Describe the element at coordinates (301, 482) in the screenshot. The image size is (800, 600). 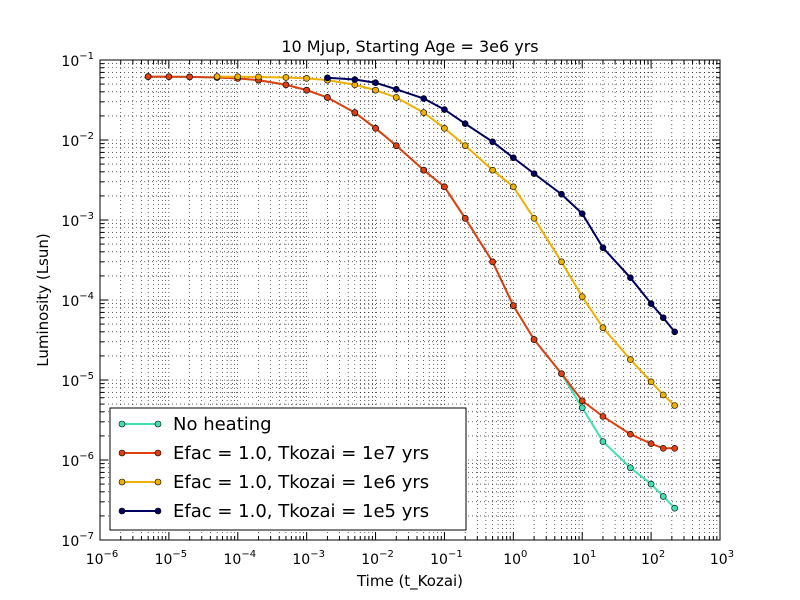
I see `legend-label: Efac = 1.0, Tkozai = 1e6 yrs` at that location.